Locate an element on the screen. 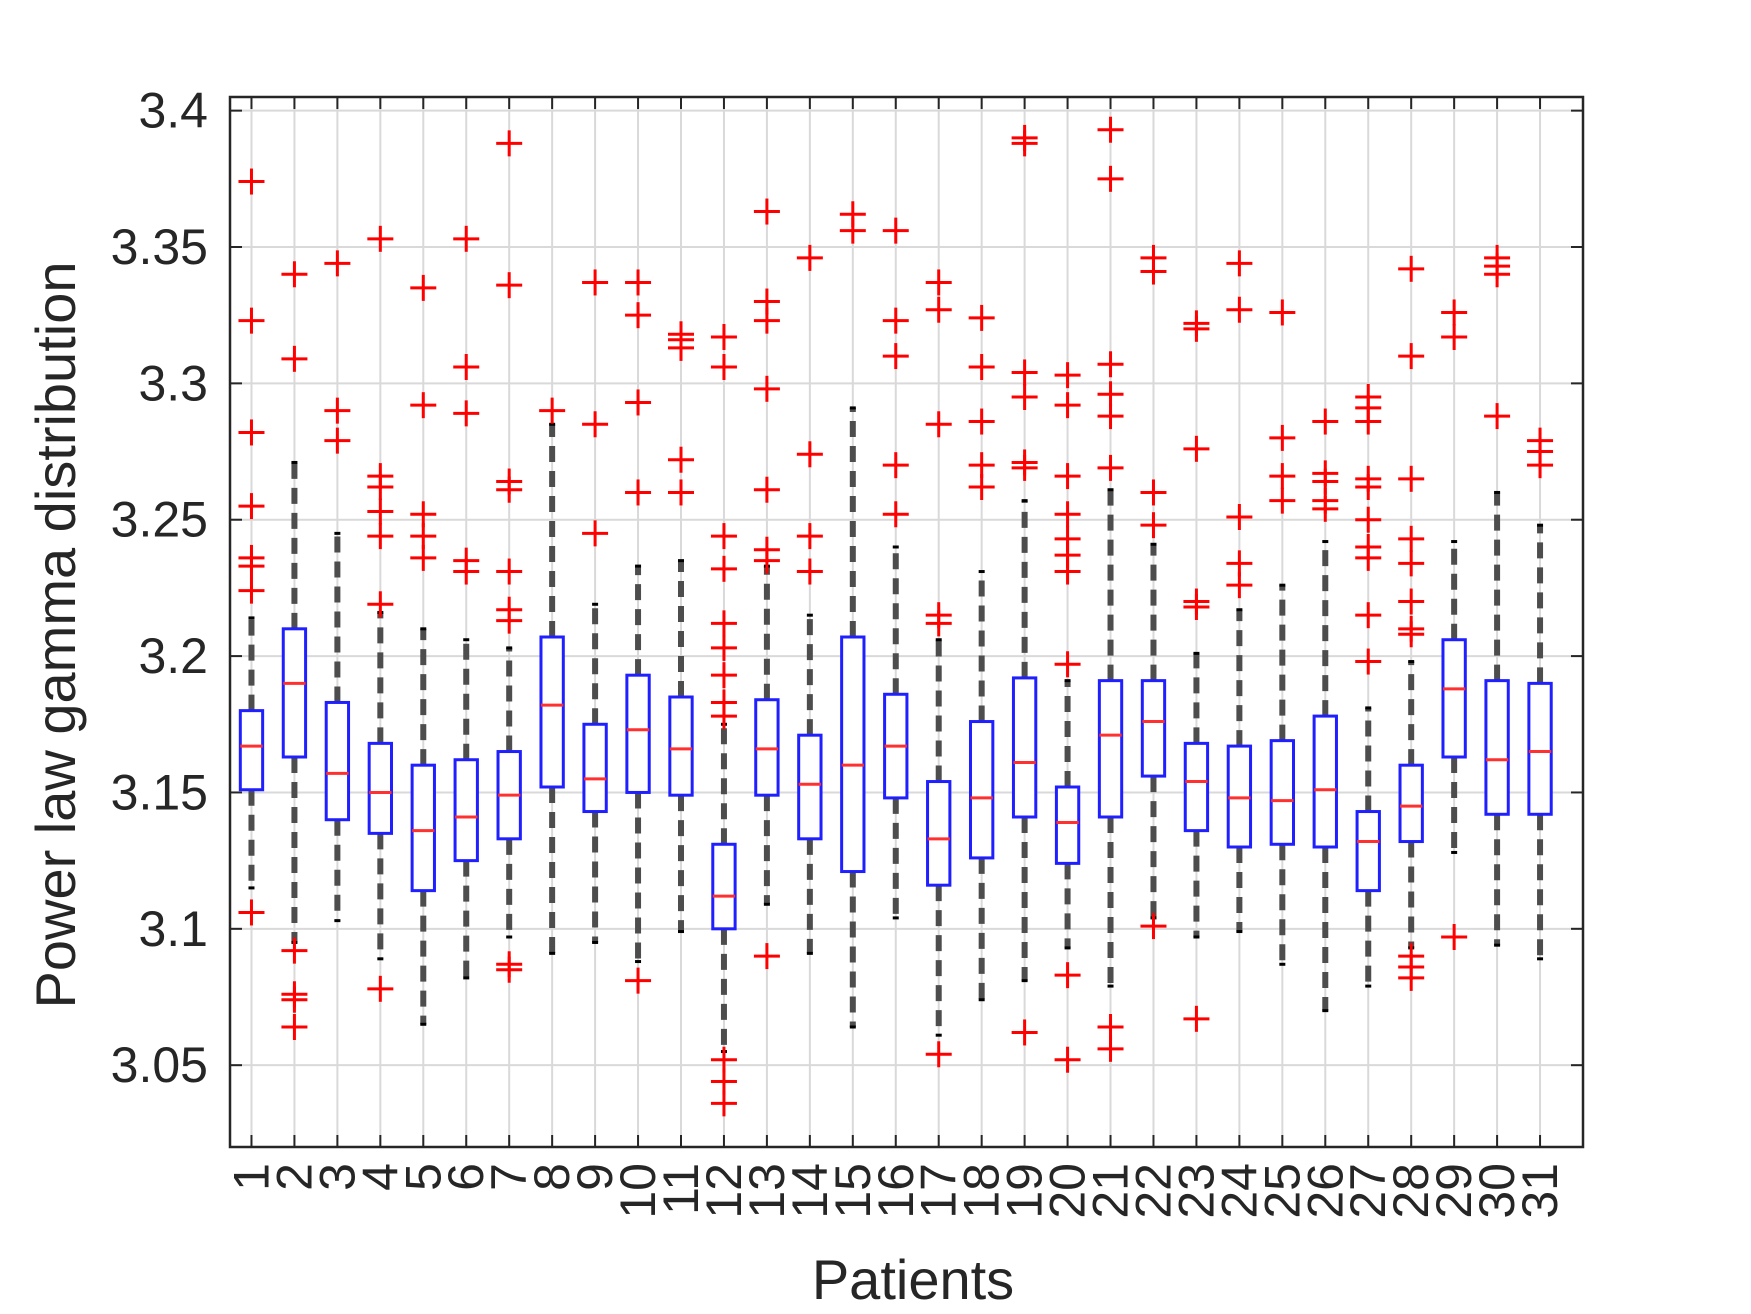 Image resolution: width=1751 pixels, height=1314 pixels. x-tick-label: 17 is located at coordinates (939, 1191).